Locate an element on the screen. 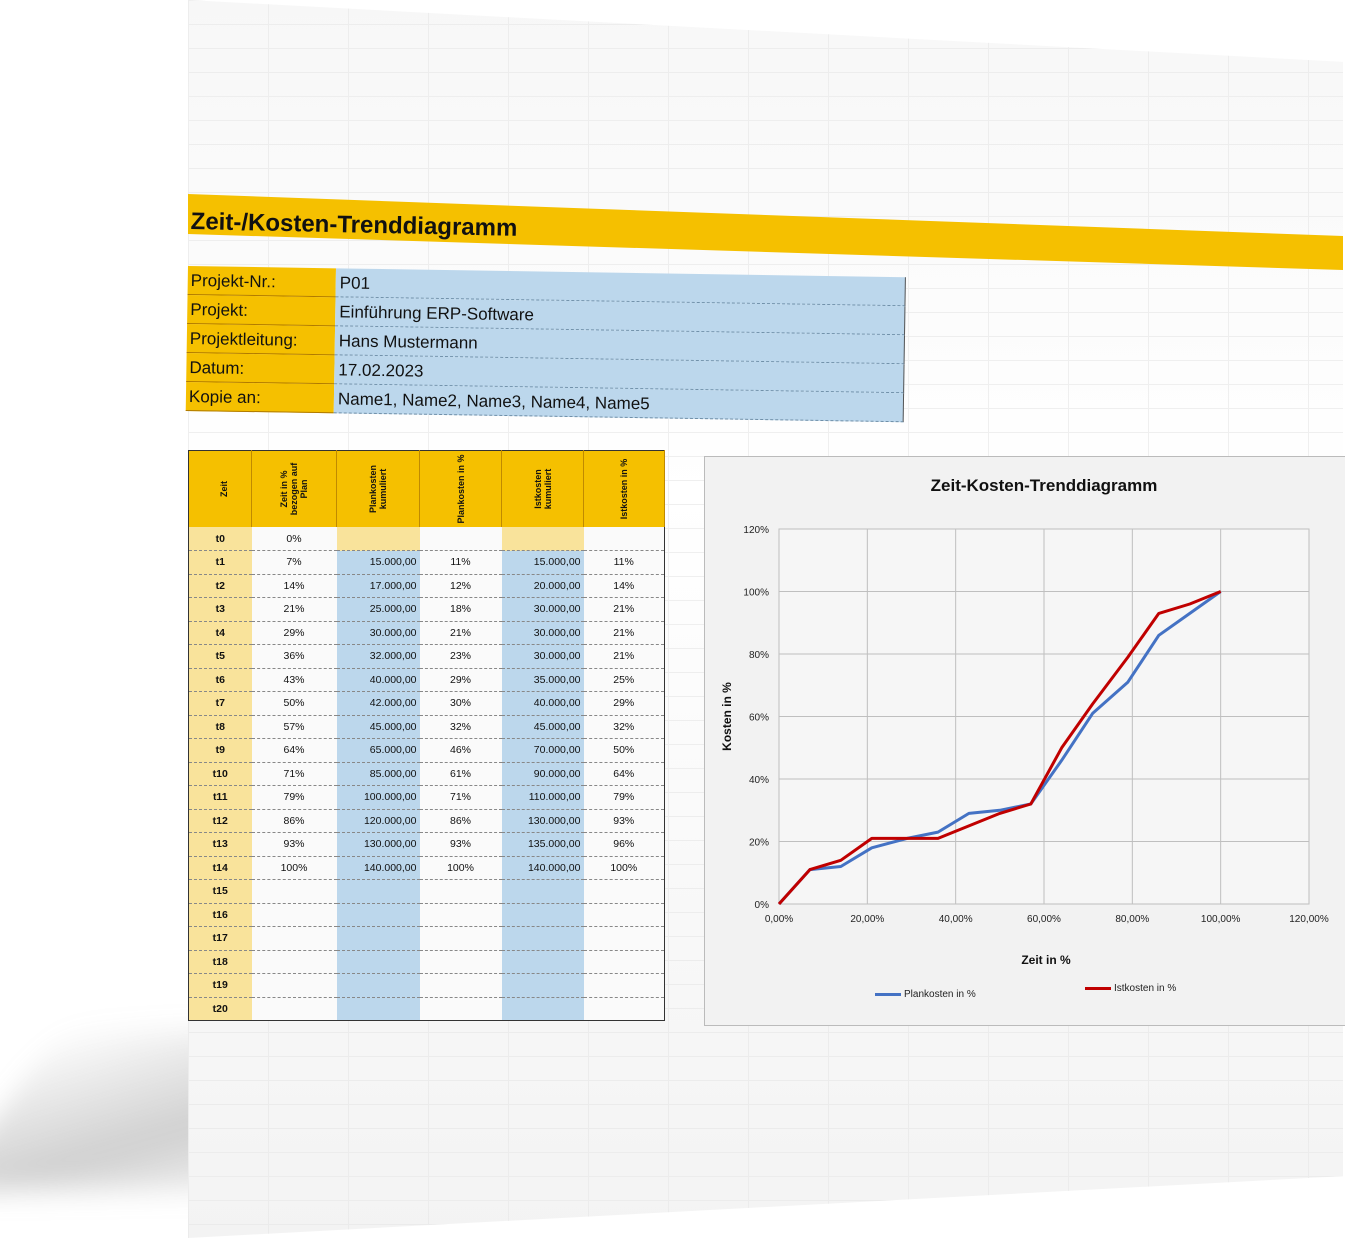 The height and width of the screenshot is (1241, 1345). table-cell: 17.000,00 is located at coordinates (378, 586).